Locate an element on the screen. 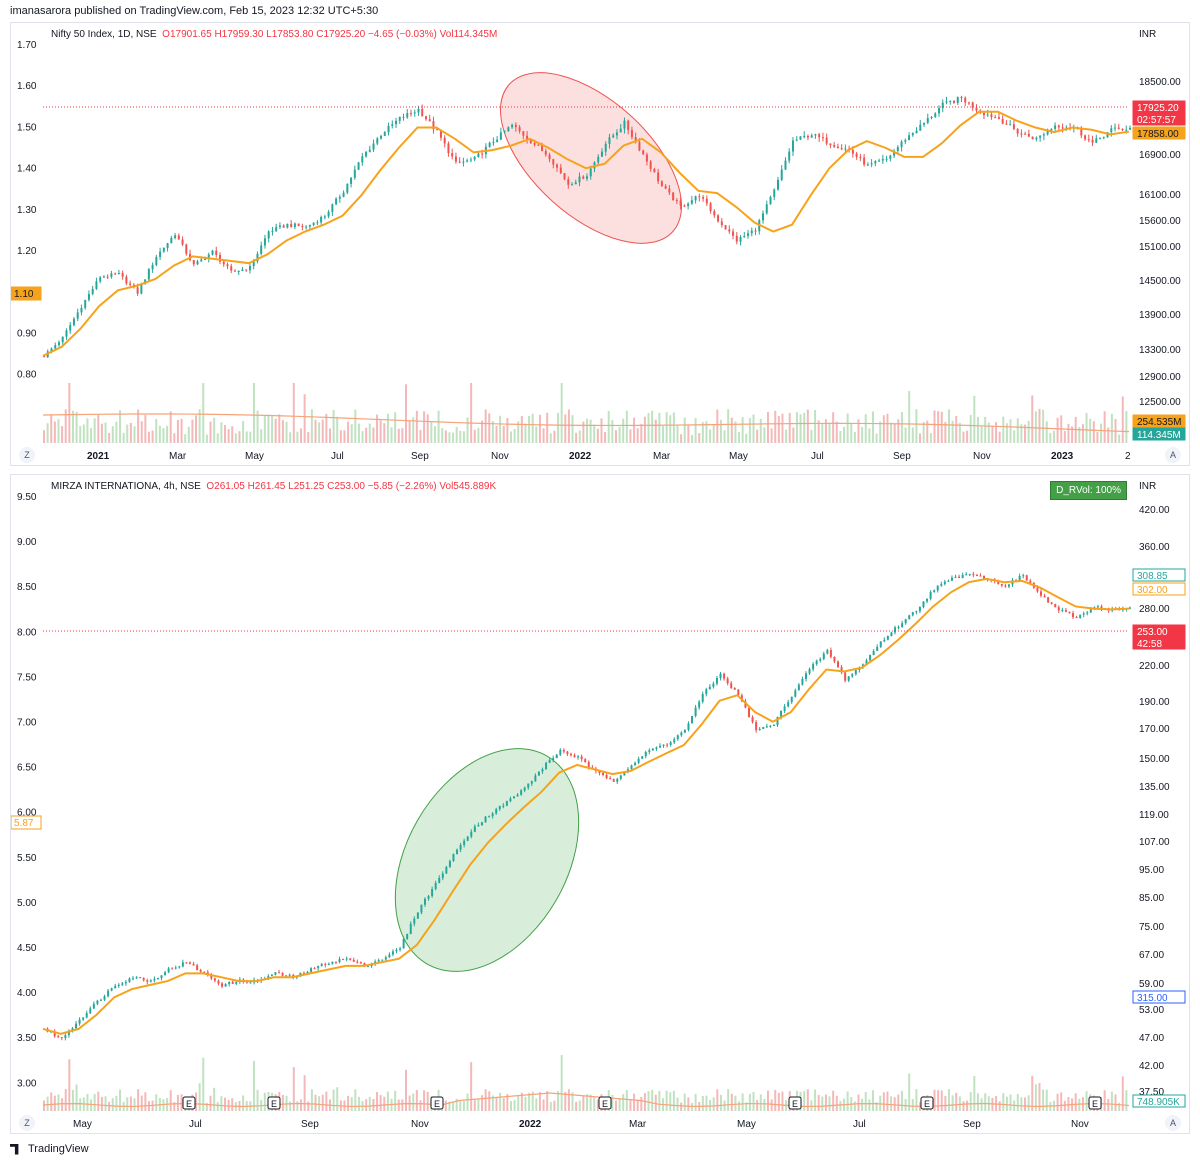 This screenshot has width=1200, height=1164. rvol-indicator-badge: D_RVol: 100% is located at coordinates (1088, 490).